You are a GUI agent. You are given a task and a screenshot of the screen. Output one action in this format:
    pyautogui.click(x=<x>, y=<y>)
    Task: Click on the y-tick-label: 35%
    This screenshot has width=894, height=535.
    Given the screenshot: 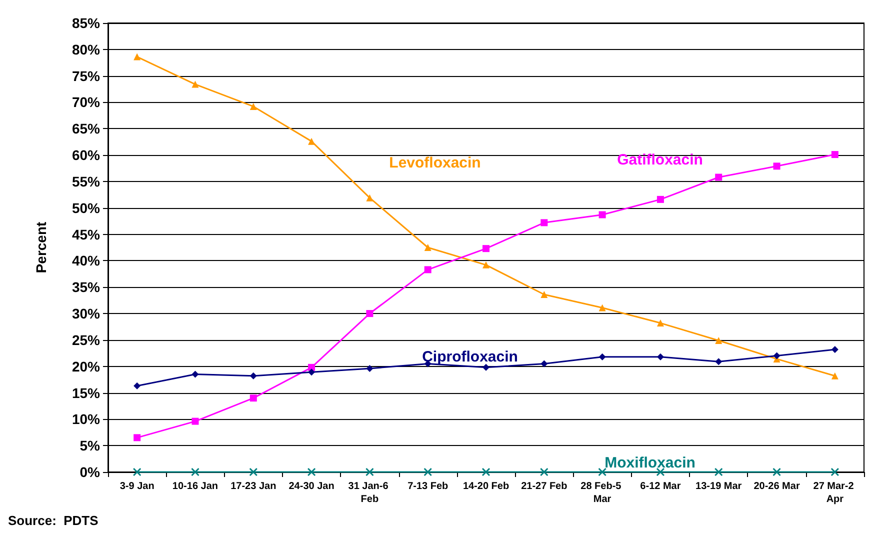 What is the action you would take?
    pyautogui.click(x=86, y=287)
    